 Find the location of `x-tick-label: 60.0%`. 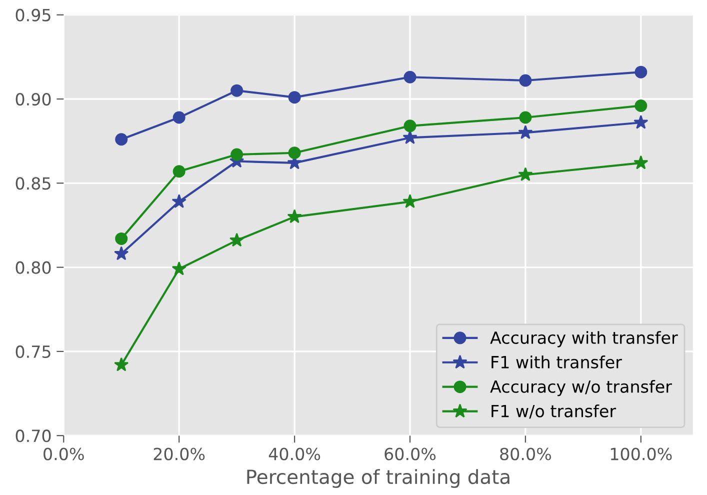

x-tick-label: 60.0% is located at coordinates (410, 454).